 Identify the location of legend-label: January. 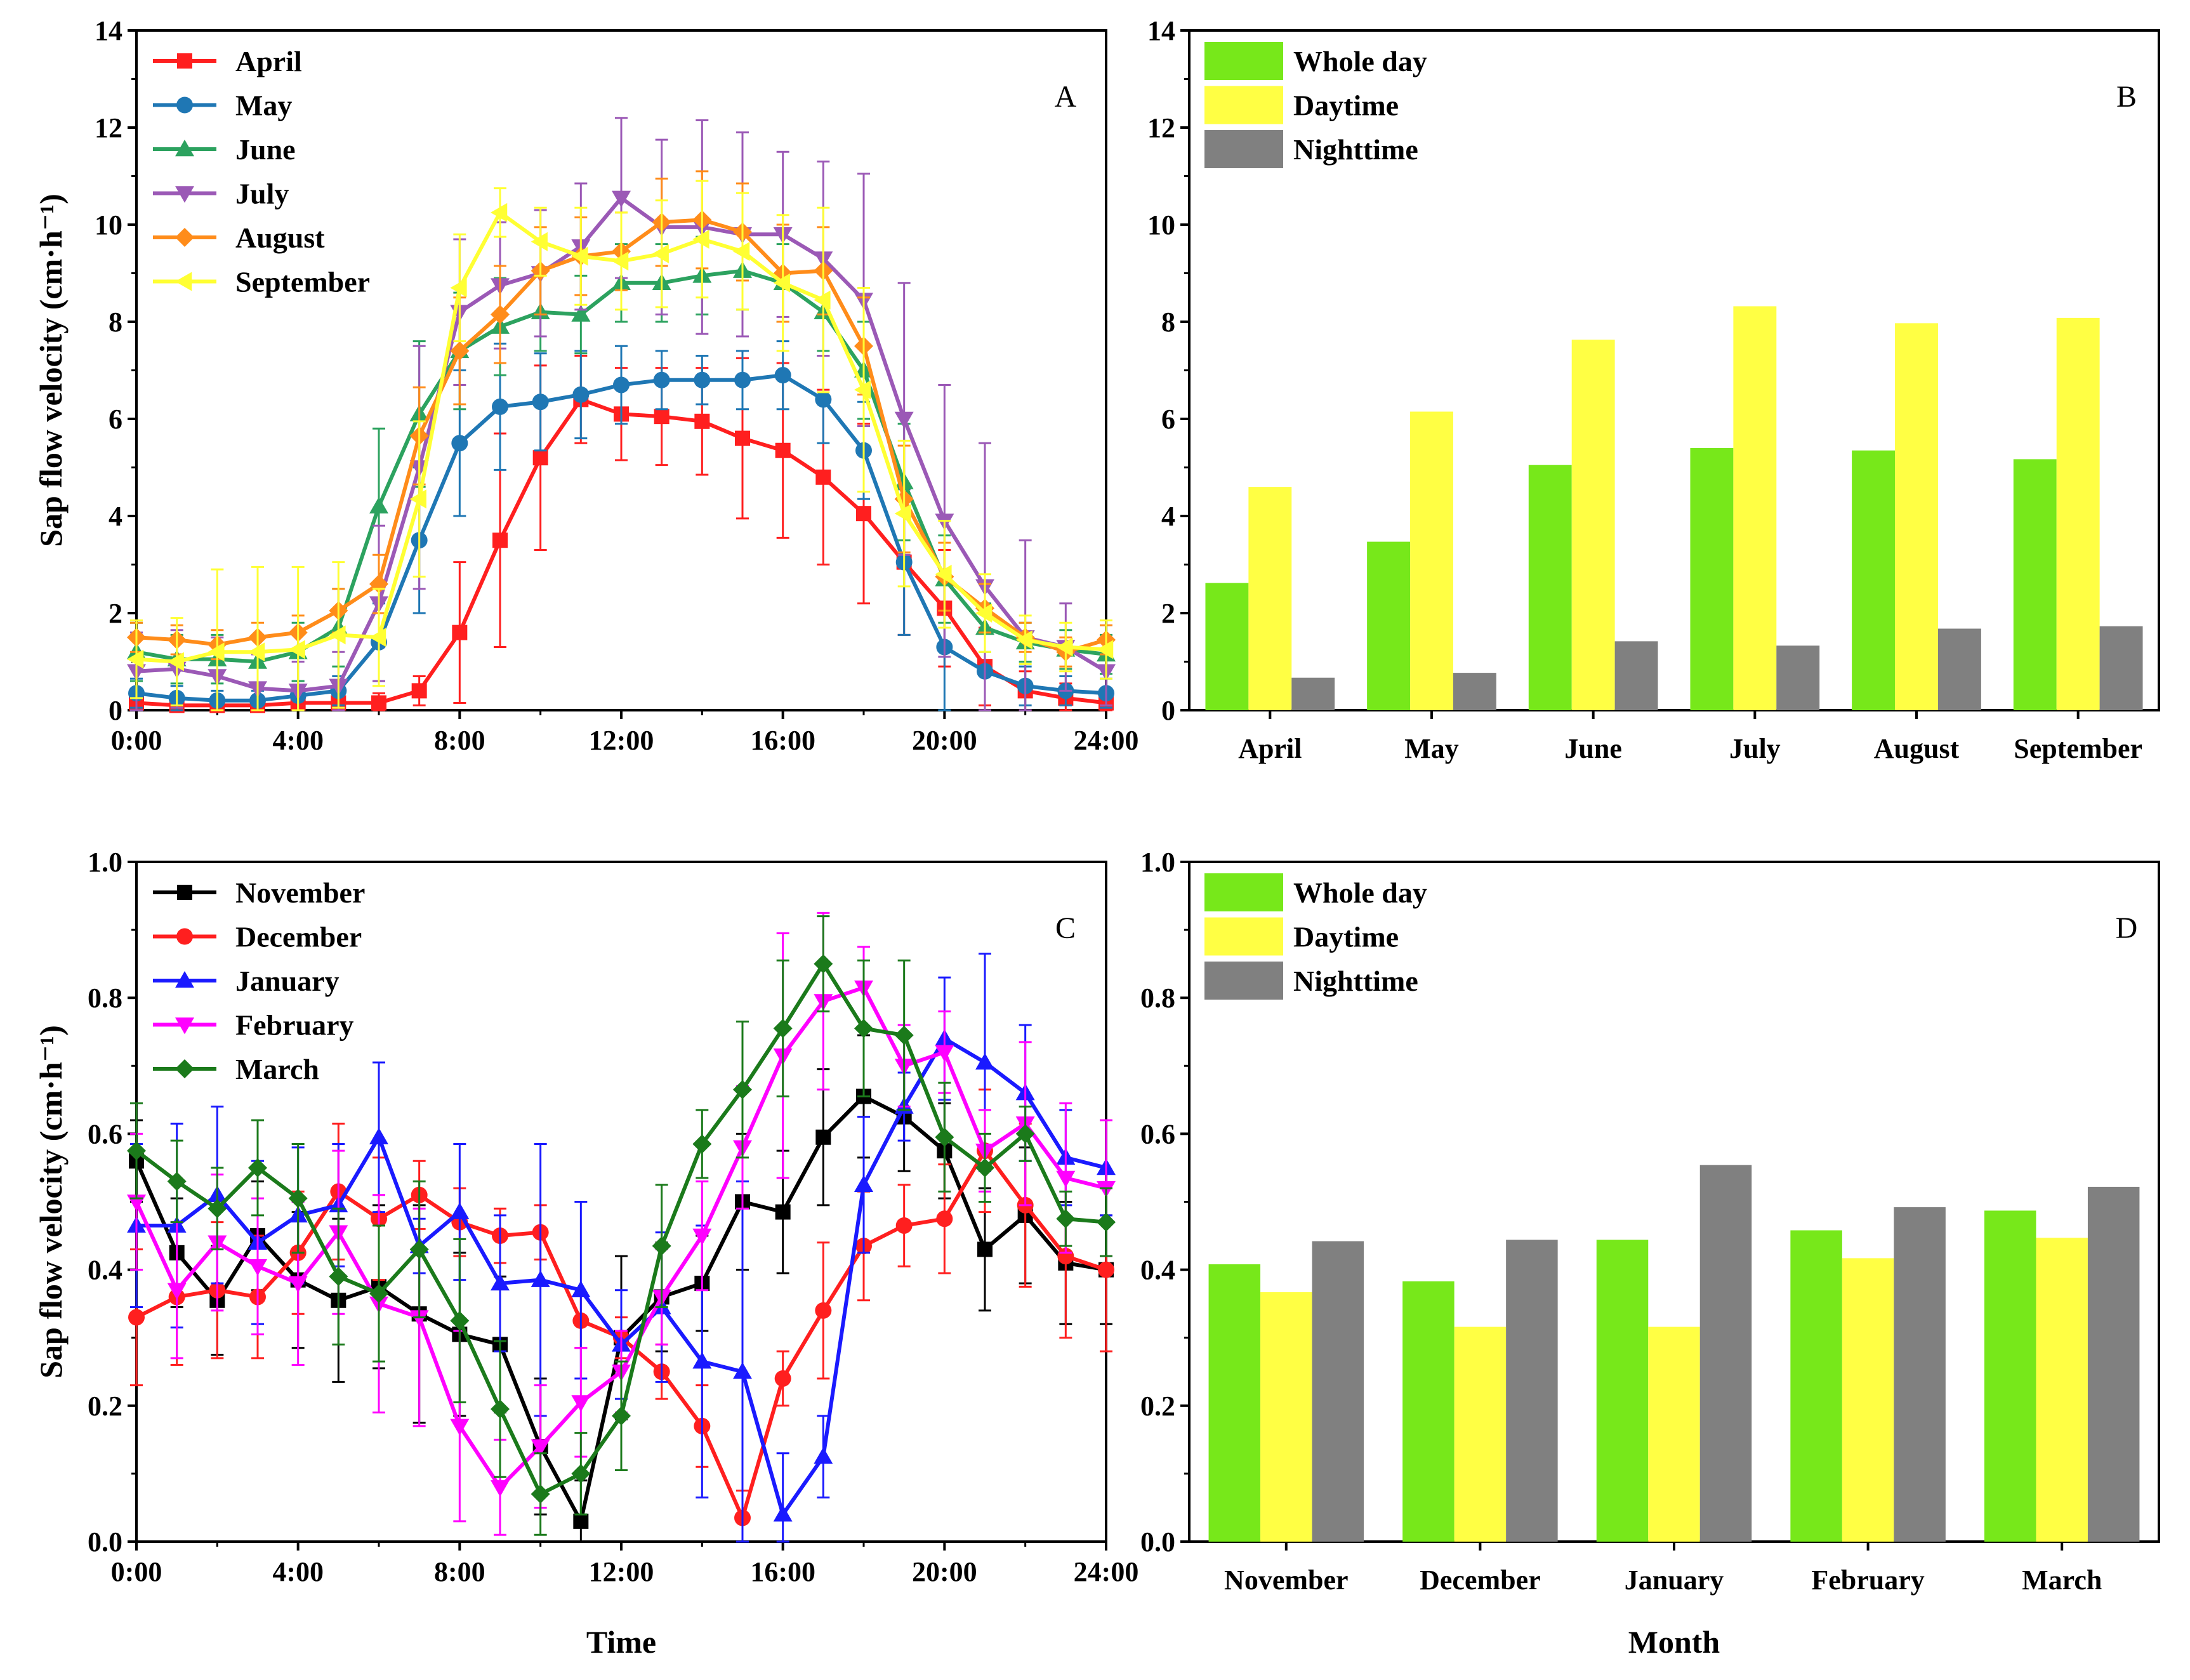
(287, 981).